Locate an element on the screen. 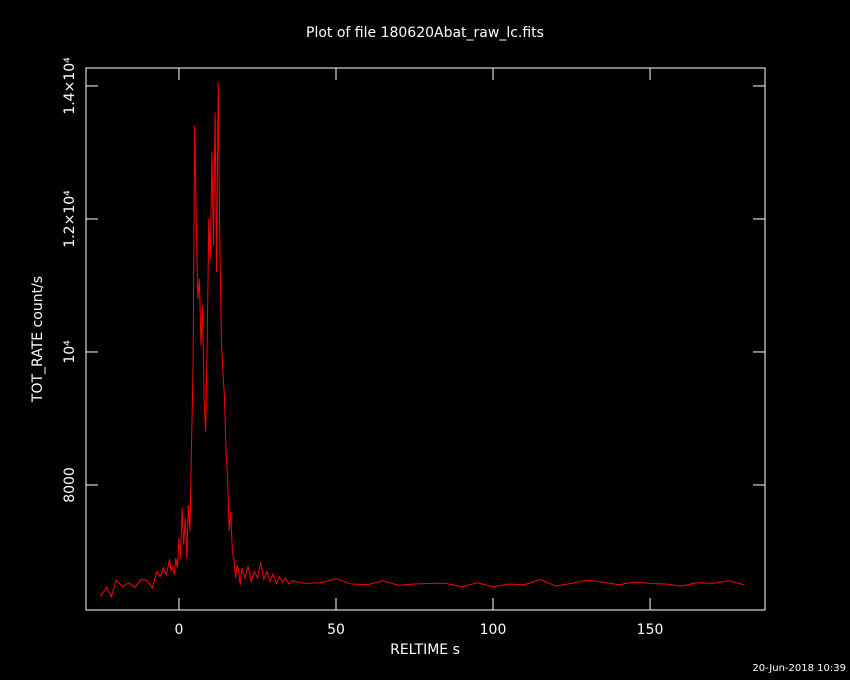  y-tick-label: 1.2×10⁴ is located at coordinates (70, 219).